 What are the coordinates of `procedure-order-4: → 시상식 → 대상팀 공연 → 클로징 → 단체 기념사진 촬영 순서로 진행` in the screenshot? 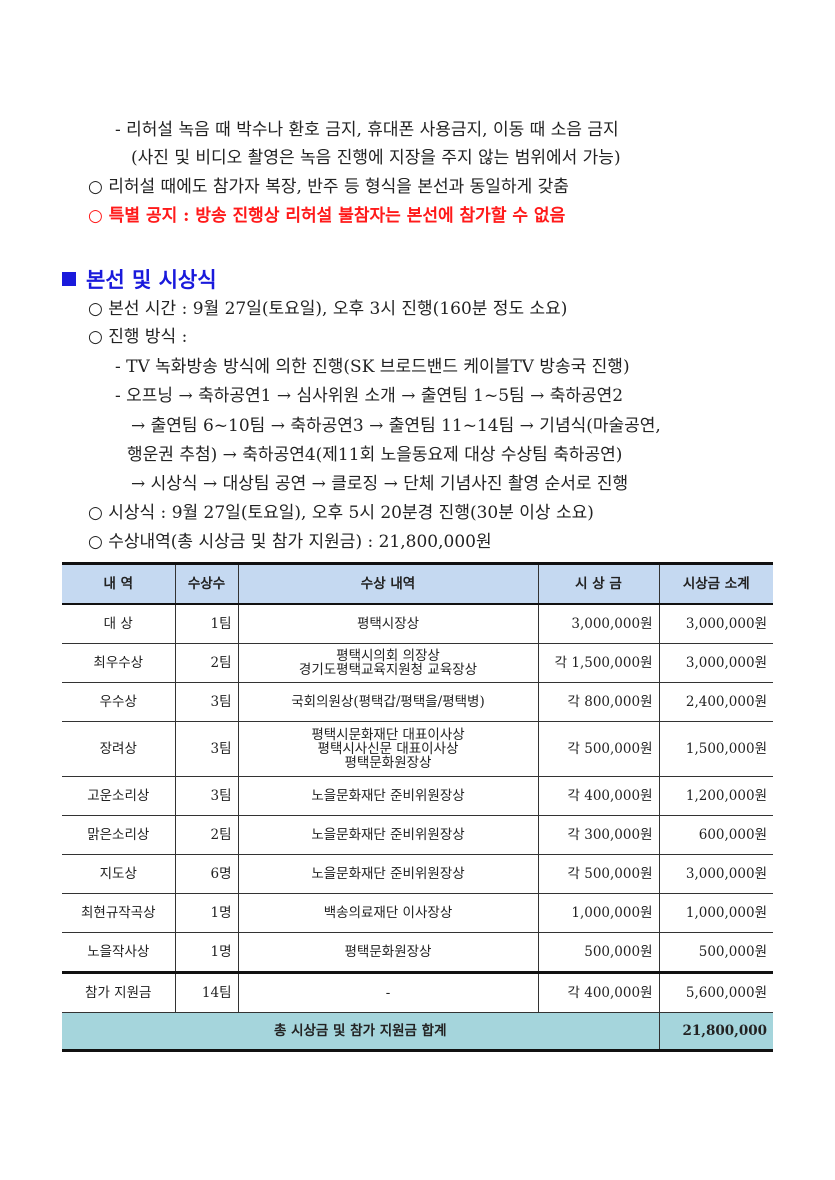 It's located at (380, 484).